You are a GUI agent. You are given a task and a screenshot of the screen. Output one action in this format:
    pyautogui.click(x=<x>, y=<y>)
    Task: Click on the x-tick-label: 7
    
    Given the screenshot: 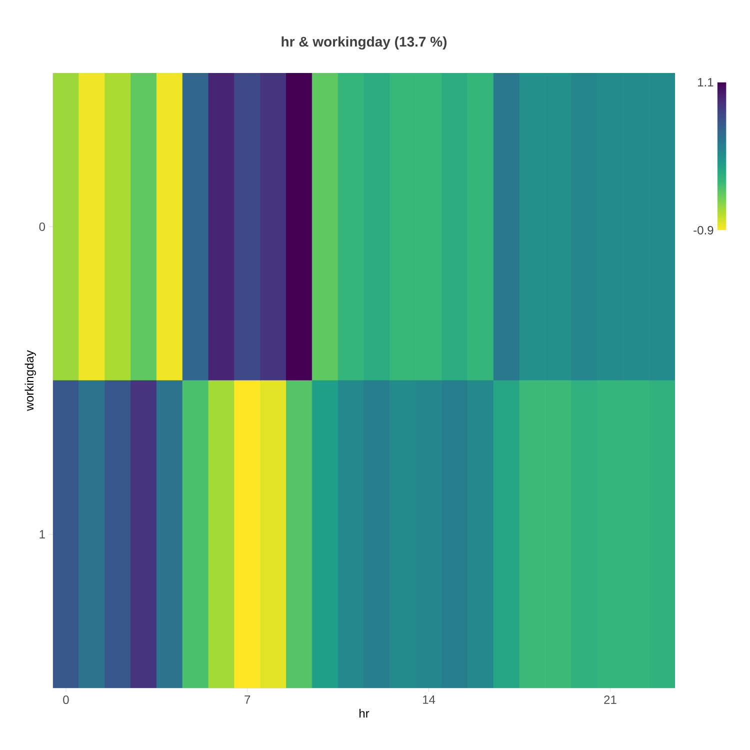 What is the action you would take?
    pyautogui.click(x=247, y=700)
    